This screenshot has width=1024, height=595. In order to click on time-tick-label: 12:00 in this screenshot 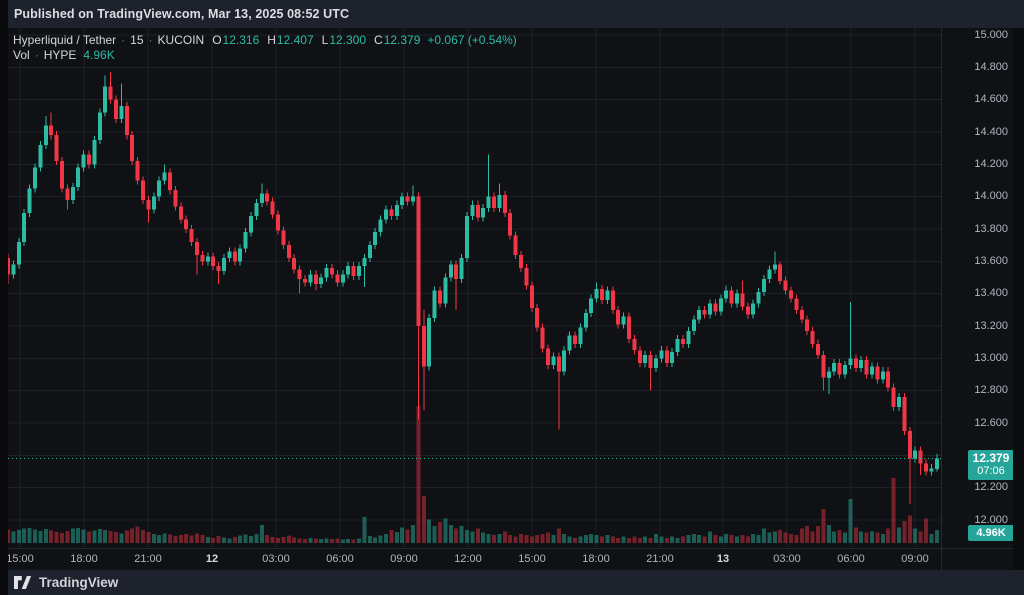, I will do `click(468, 559)`.